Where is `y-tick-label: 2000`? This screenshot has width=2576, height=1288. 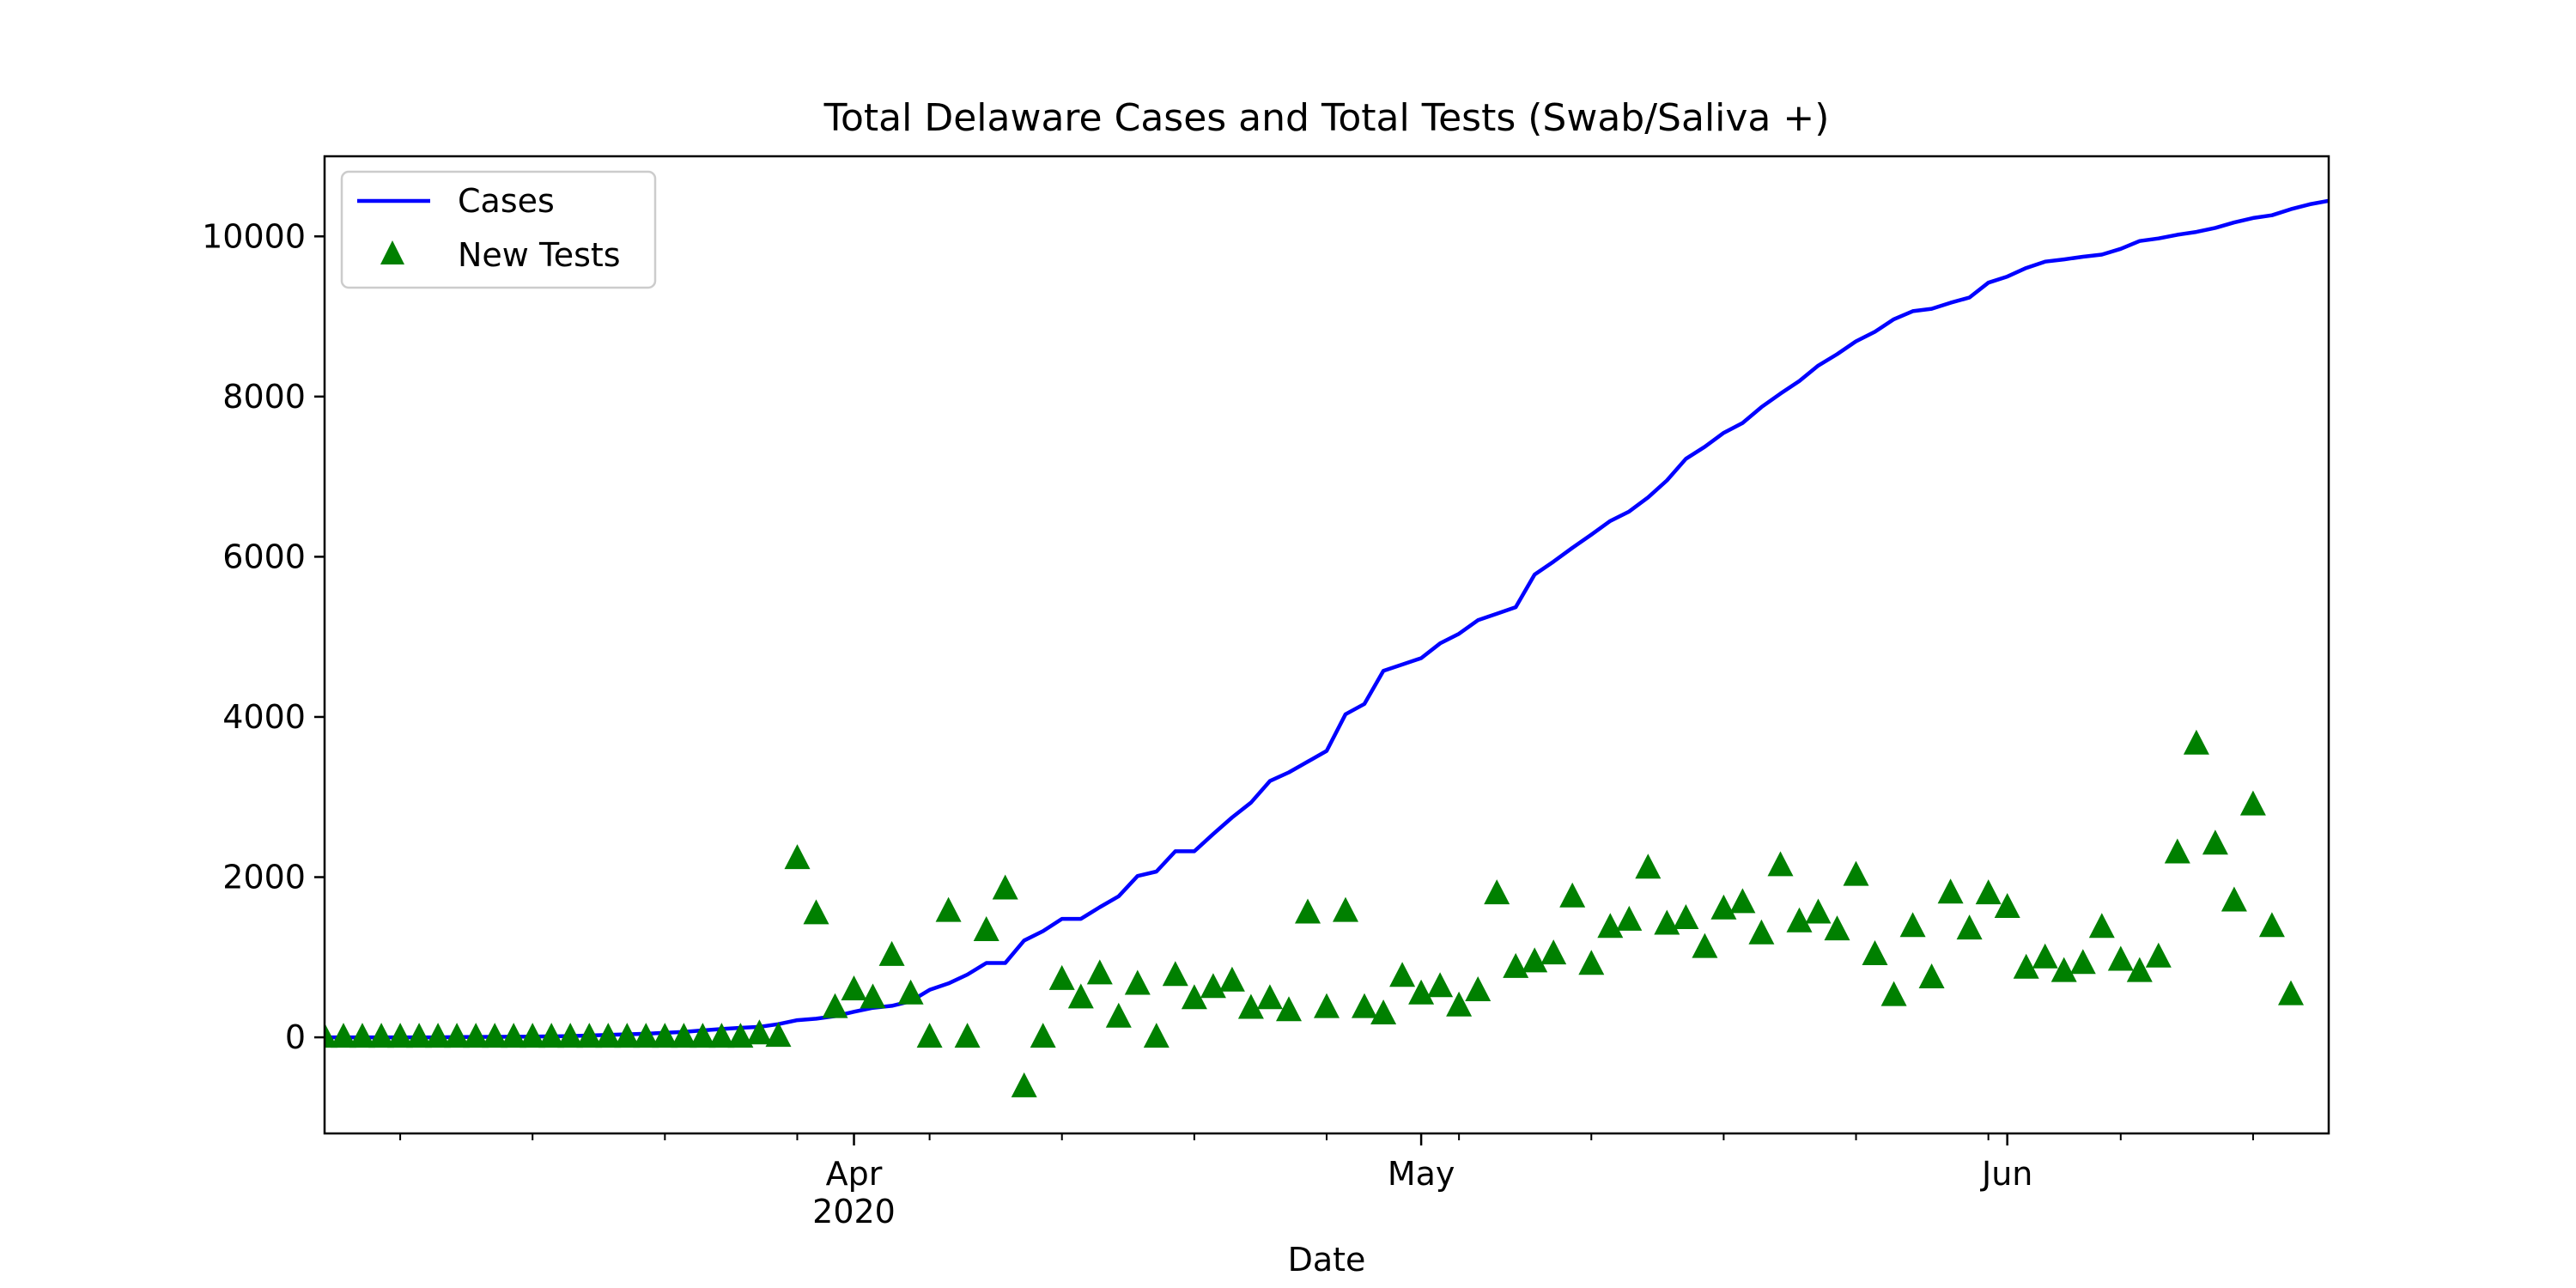
y-tick-label: 2000 is located at coordinates (264, 878).